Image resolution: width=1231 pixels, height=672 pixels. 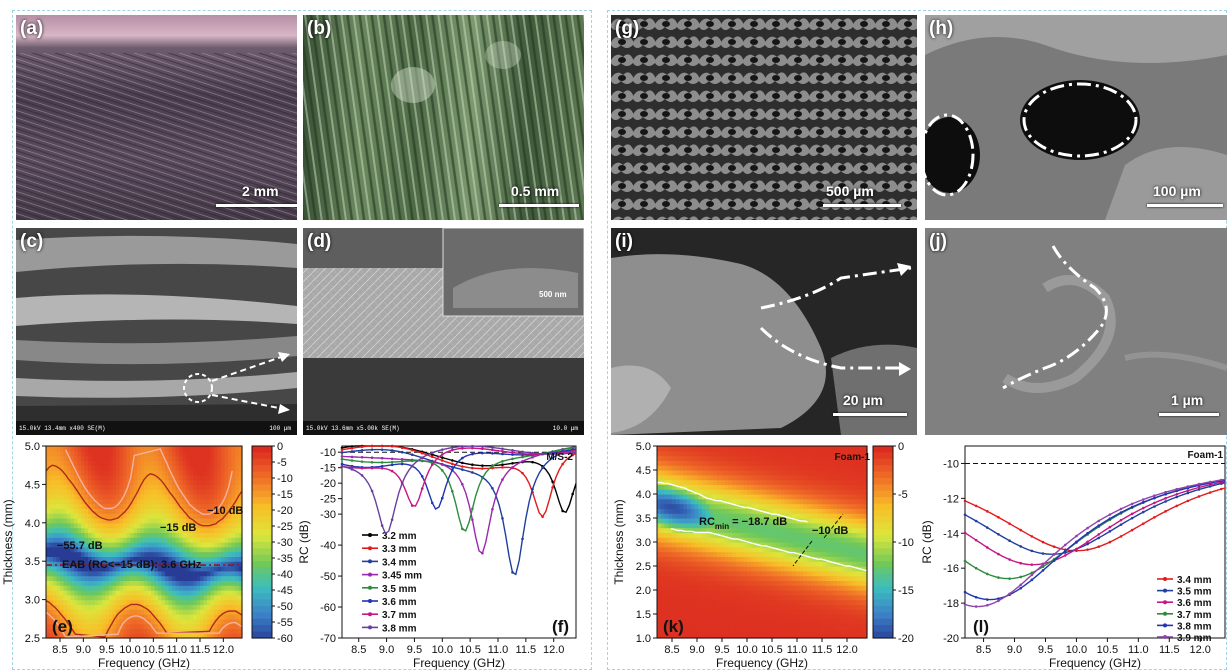 What do you see at coordinates (459, 542) in the screenshot?
I see `plot-frame` at bounding box center [459, 542].